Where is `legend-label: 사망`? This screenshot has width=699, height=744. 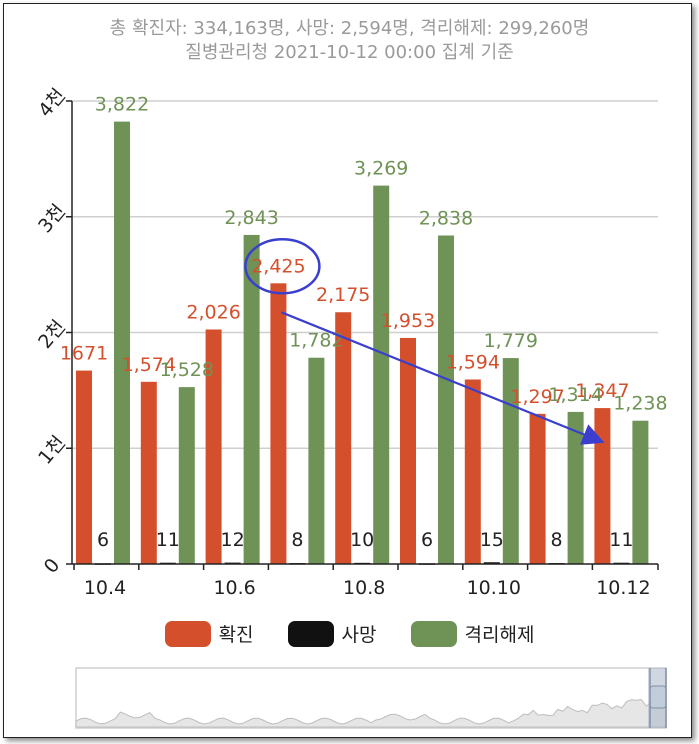 legend-label: 사망 is located at coordinates (359, 635).